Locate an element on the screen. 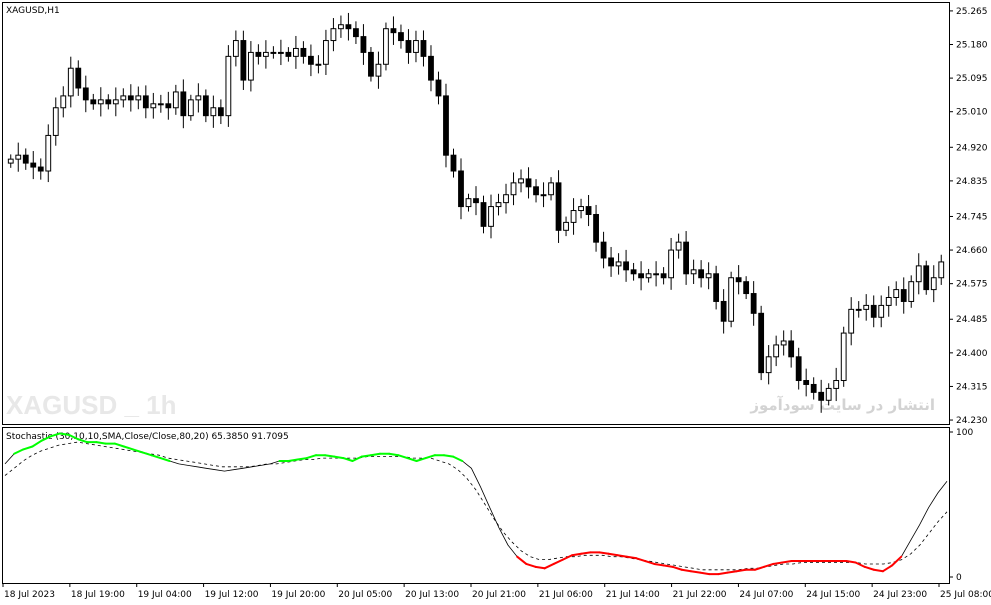 The width and height of the screenshot is (991, 605). watermark-symbol: XAGUSD _ 1h is located at coordinates (91, 405).